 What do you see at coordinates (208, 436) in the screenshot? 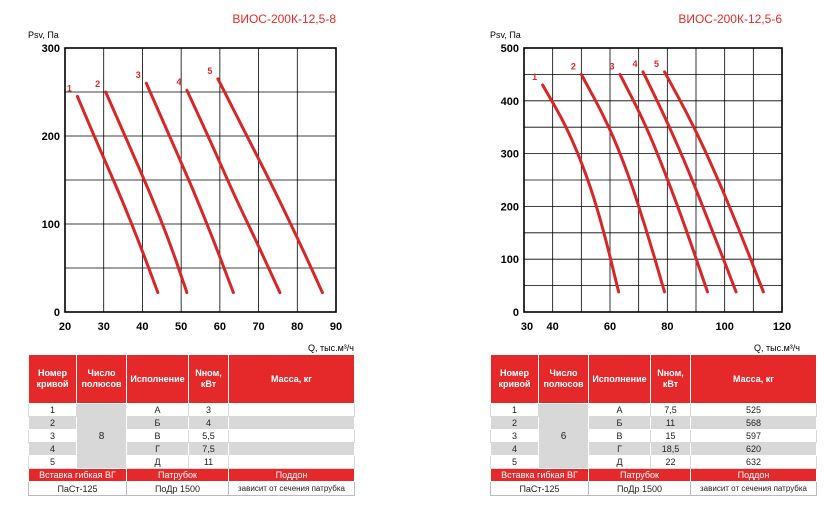
I see `cell-power: 5,5` at bounding box center [208, 436].